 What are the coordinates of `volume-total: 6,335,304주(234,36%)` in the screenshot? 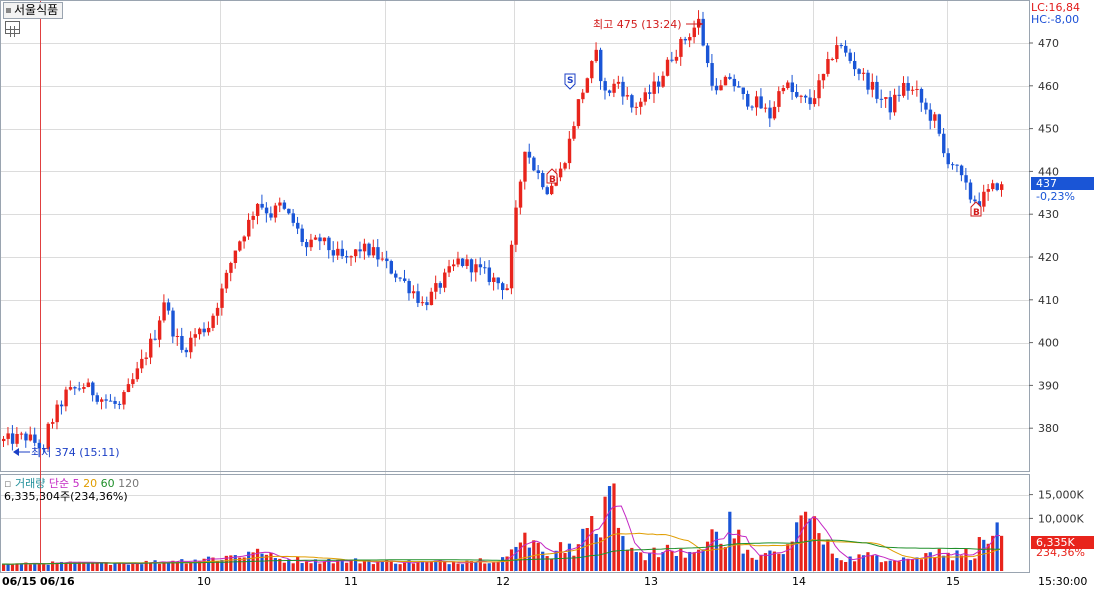 It's located at (66, 496).